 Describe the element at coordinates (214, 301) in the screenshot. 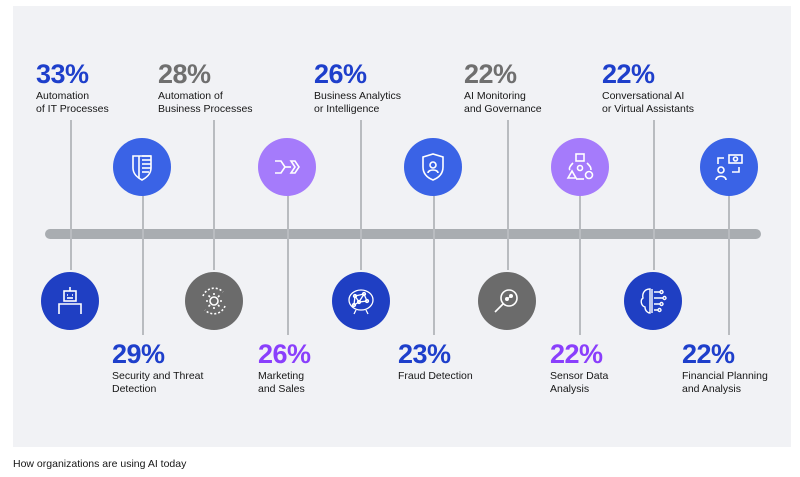

I see `gear-cycle-icon` at that location.